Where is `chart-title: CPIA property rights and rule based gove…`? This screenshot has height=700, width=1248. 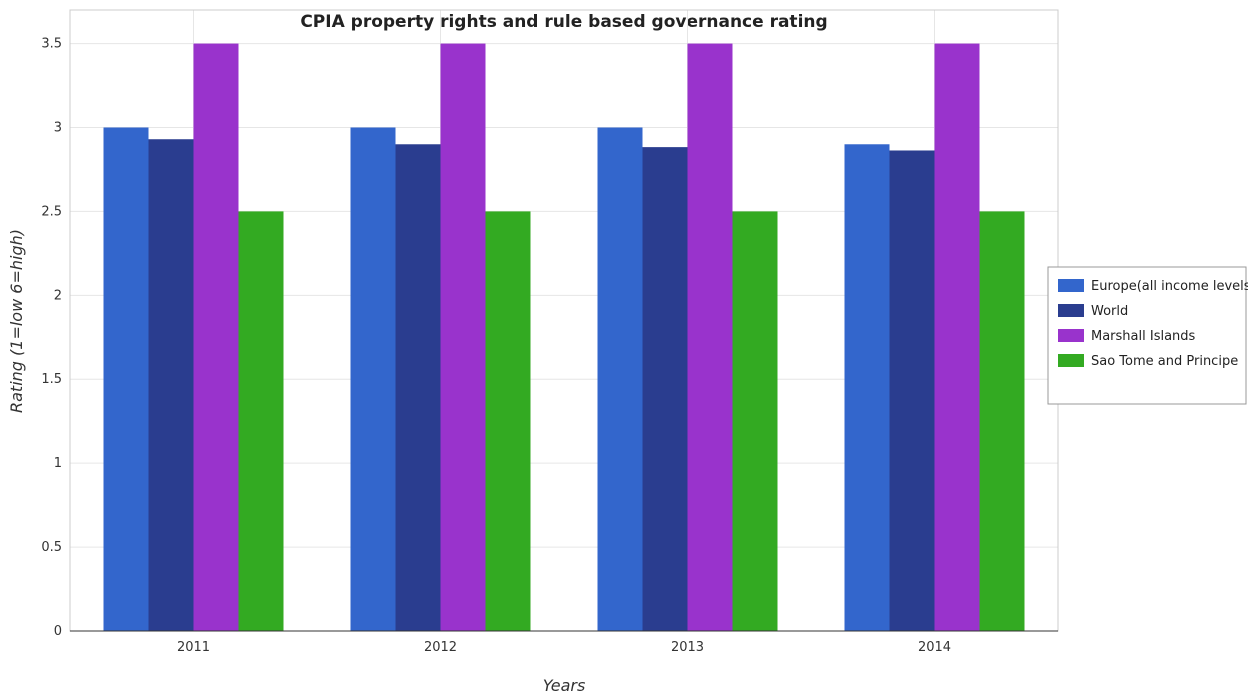
chart-title: CPIA property rights and rule based gove… is located at coordinates (563, 22).